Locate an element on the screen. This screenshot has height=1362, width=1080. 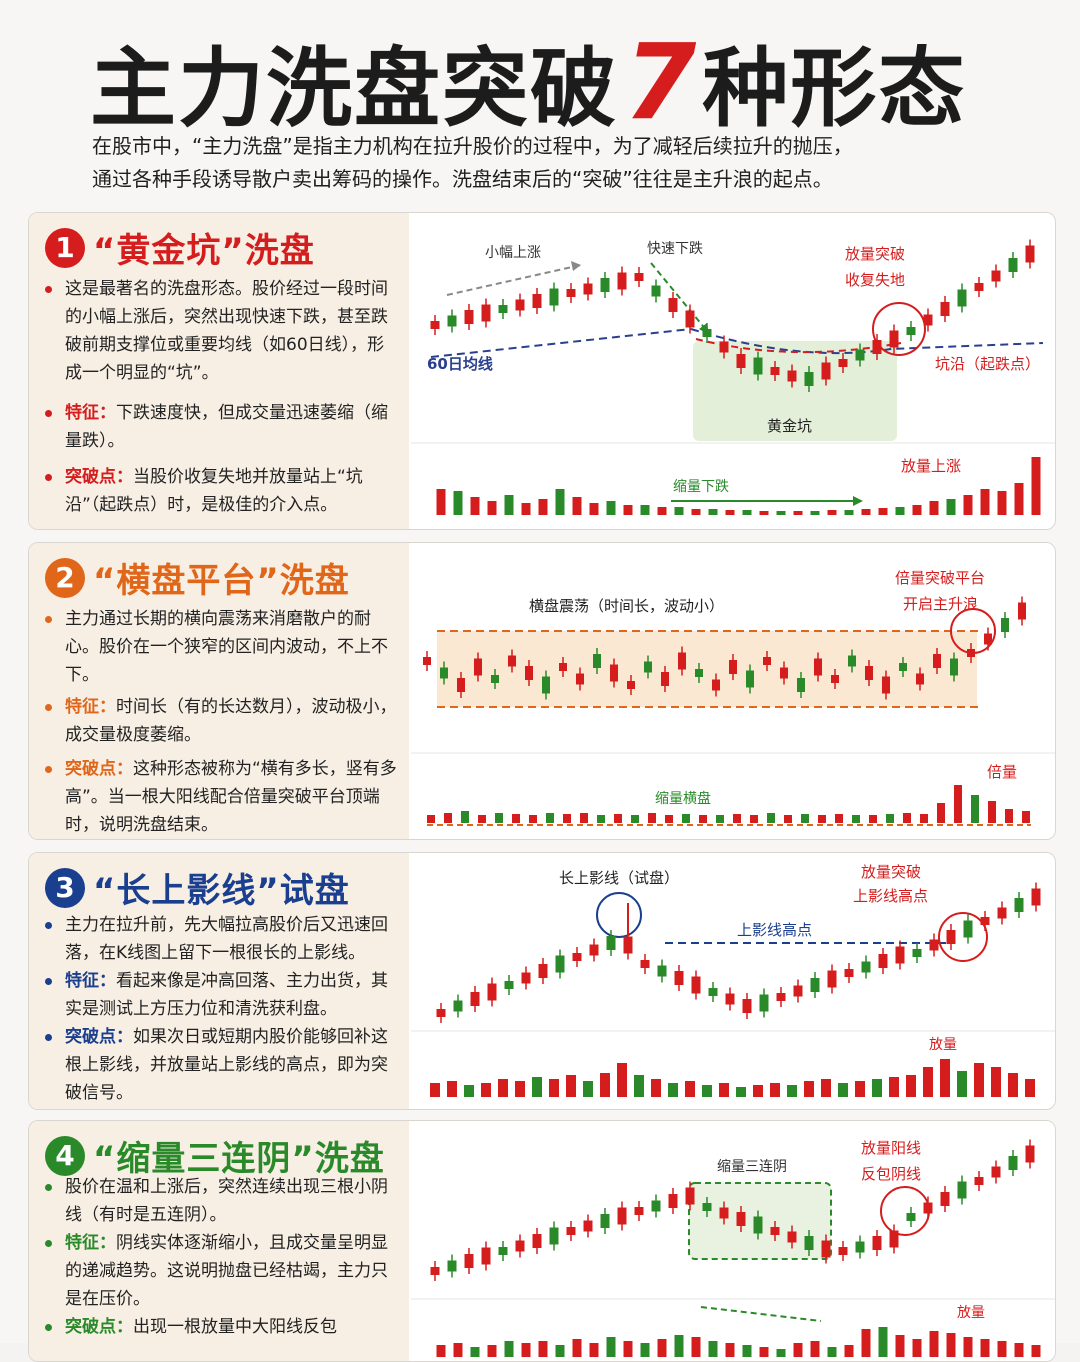
shadow-circle is located at coordinates (619, 915).